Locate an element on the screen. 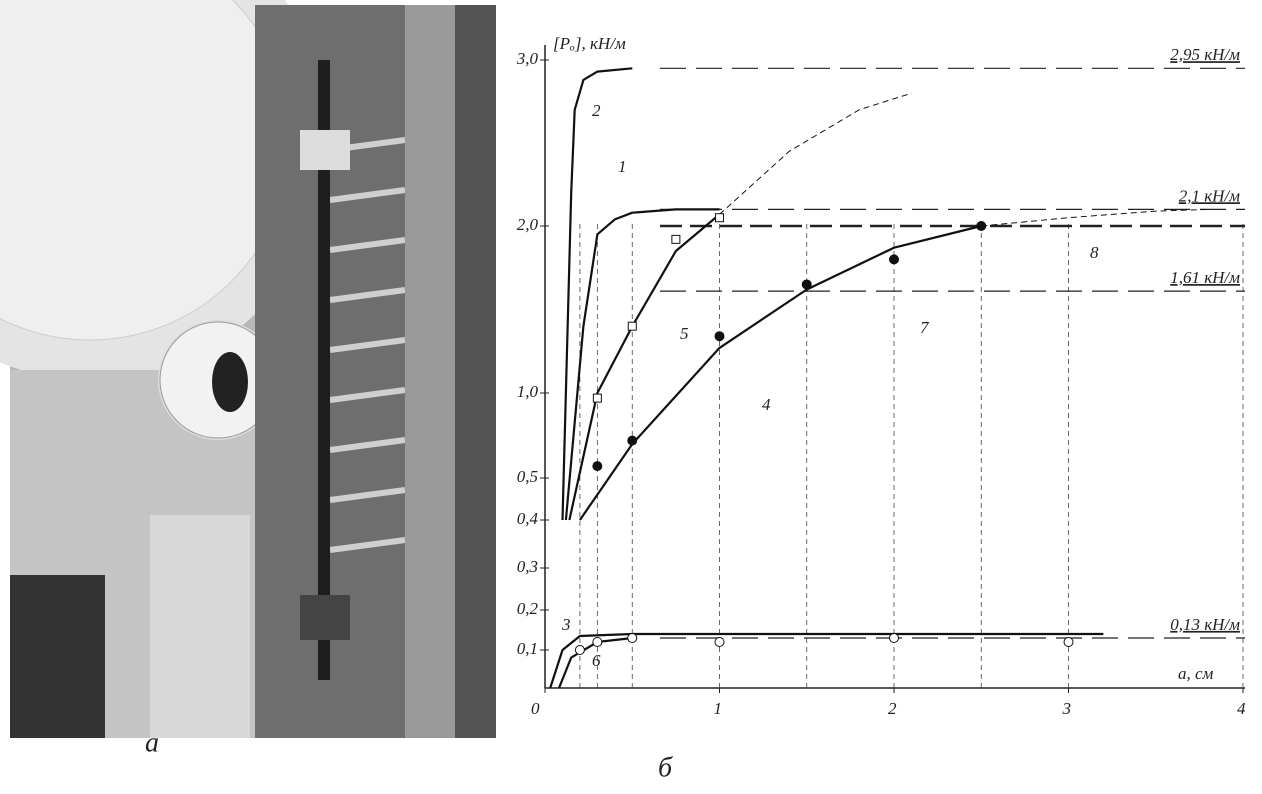 The width and height of the screenshot is (1262, 794). curve-label: 3 is located at coordinates (566, 624).